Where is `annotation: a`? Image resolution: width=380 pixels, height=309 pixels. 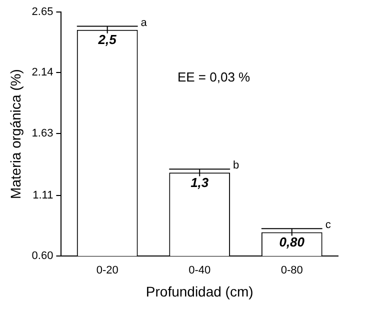
annotation: a is located at coordinates (144, 22).